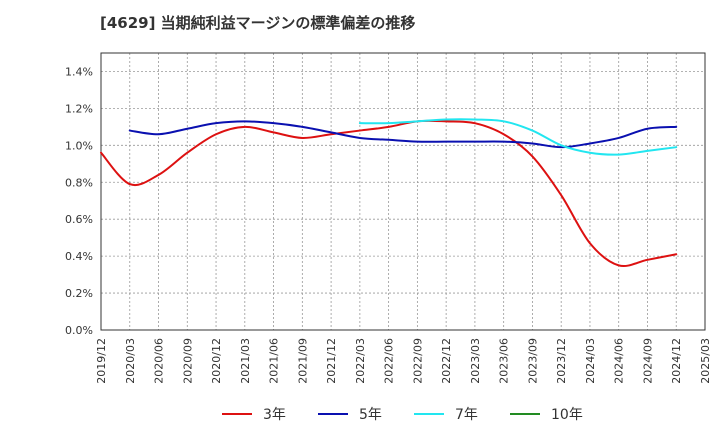 The height and width of the screenshot is (440, 720). What do you see at coordinates (676, 361) in the screenshot?
I see `x-tick-label: 2024/12` at bounding box center [676, 361].